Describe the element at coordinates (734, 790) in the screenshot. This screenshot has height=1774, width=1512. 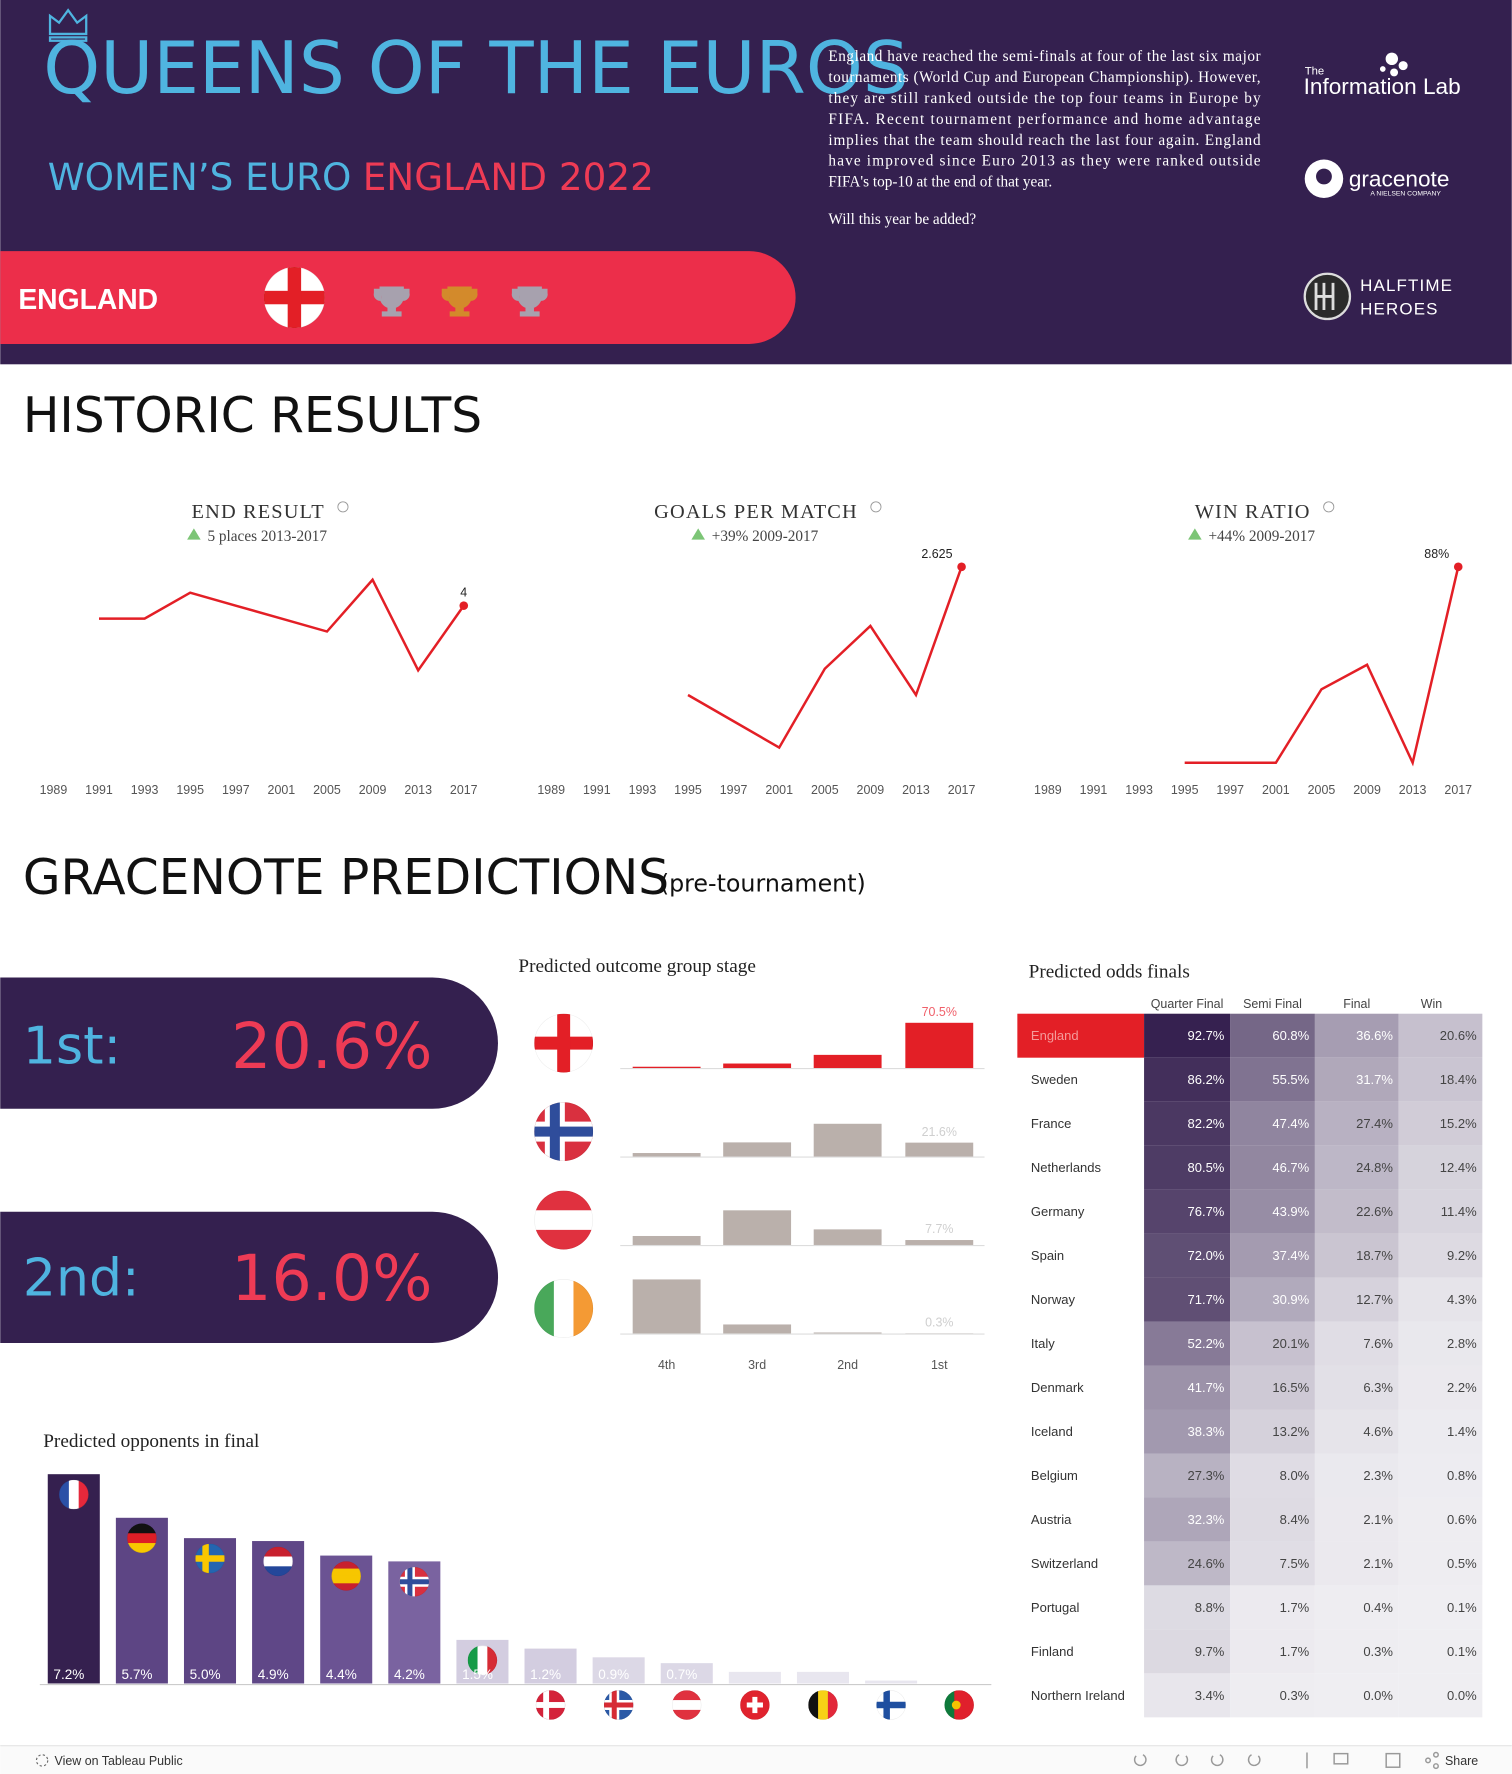
I see `x-tick-label: 1997` at that location.